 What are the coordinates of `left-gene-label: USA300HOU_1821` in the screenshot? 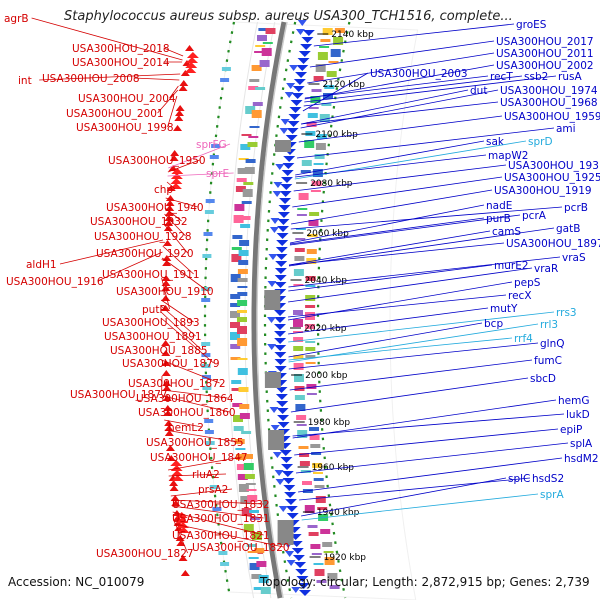 It's located at (221, 536).